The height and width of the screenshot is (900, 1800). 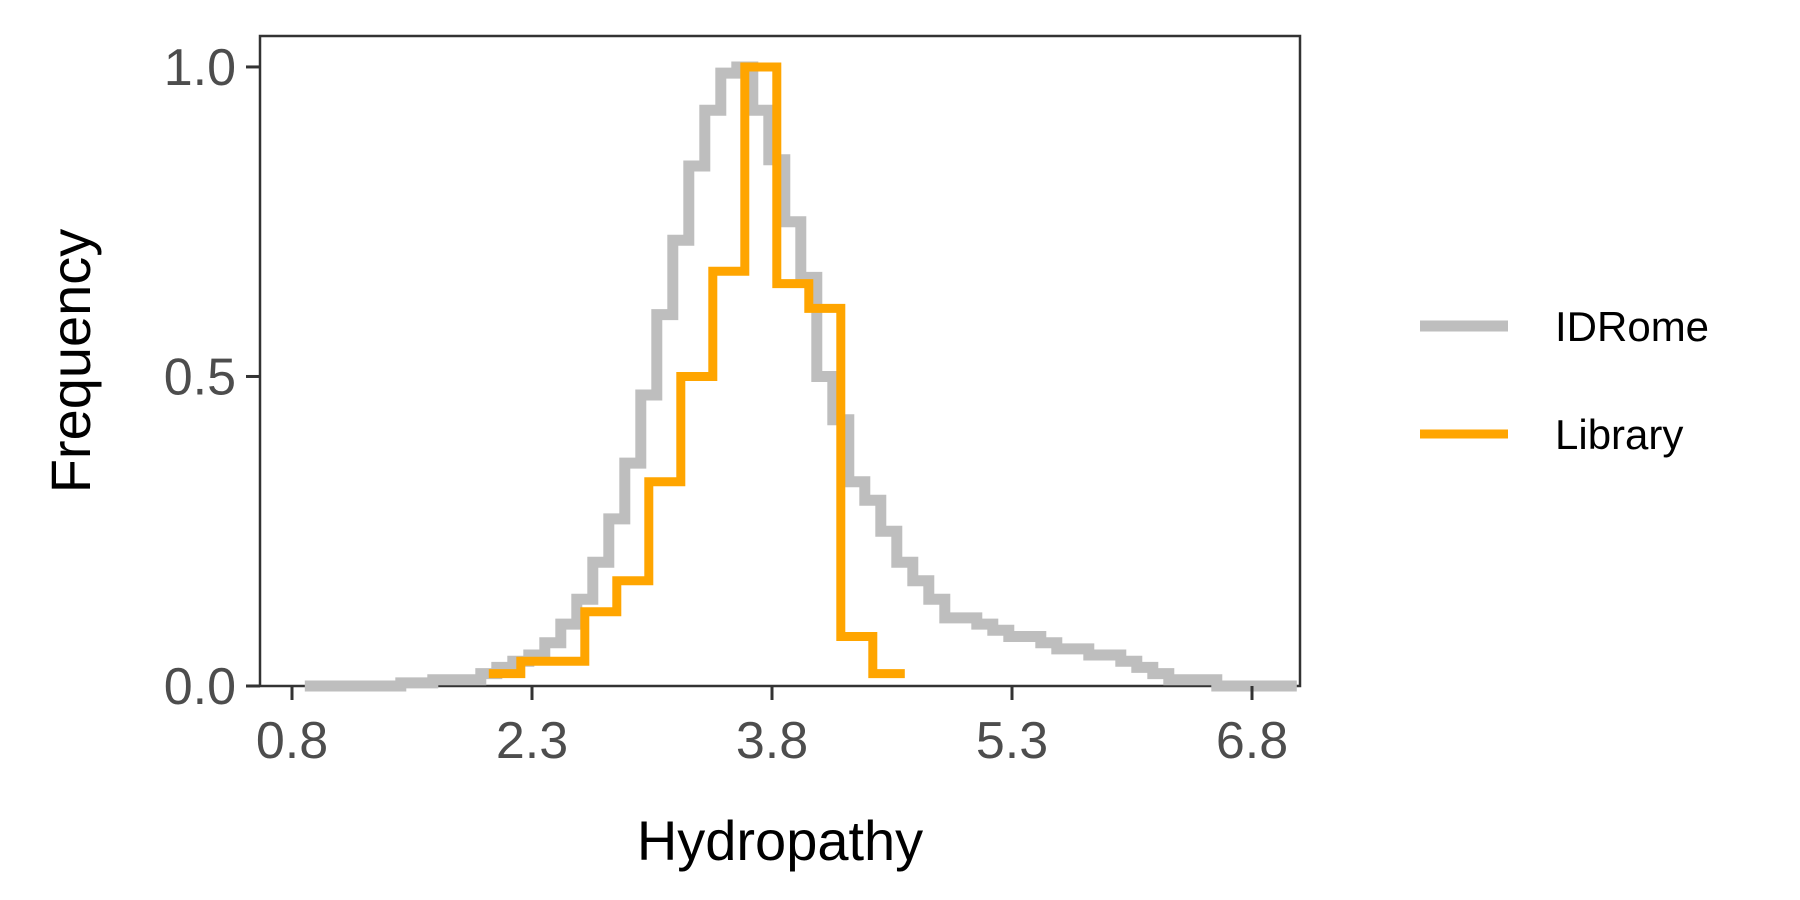 What do you see at coordinates (200, 68) in the screenshot?
I see `y-tick-label: 1.0` at bounding box center [200, 68].